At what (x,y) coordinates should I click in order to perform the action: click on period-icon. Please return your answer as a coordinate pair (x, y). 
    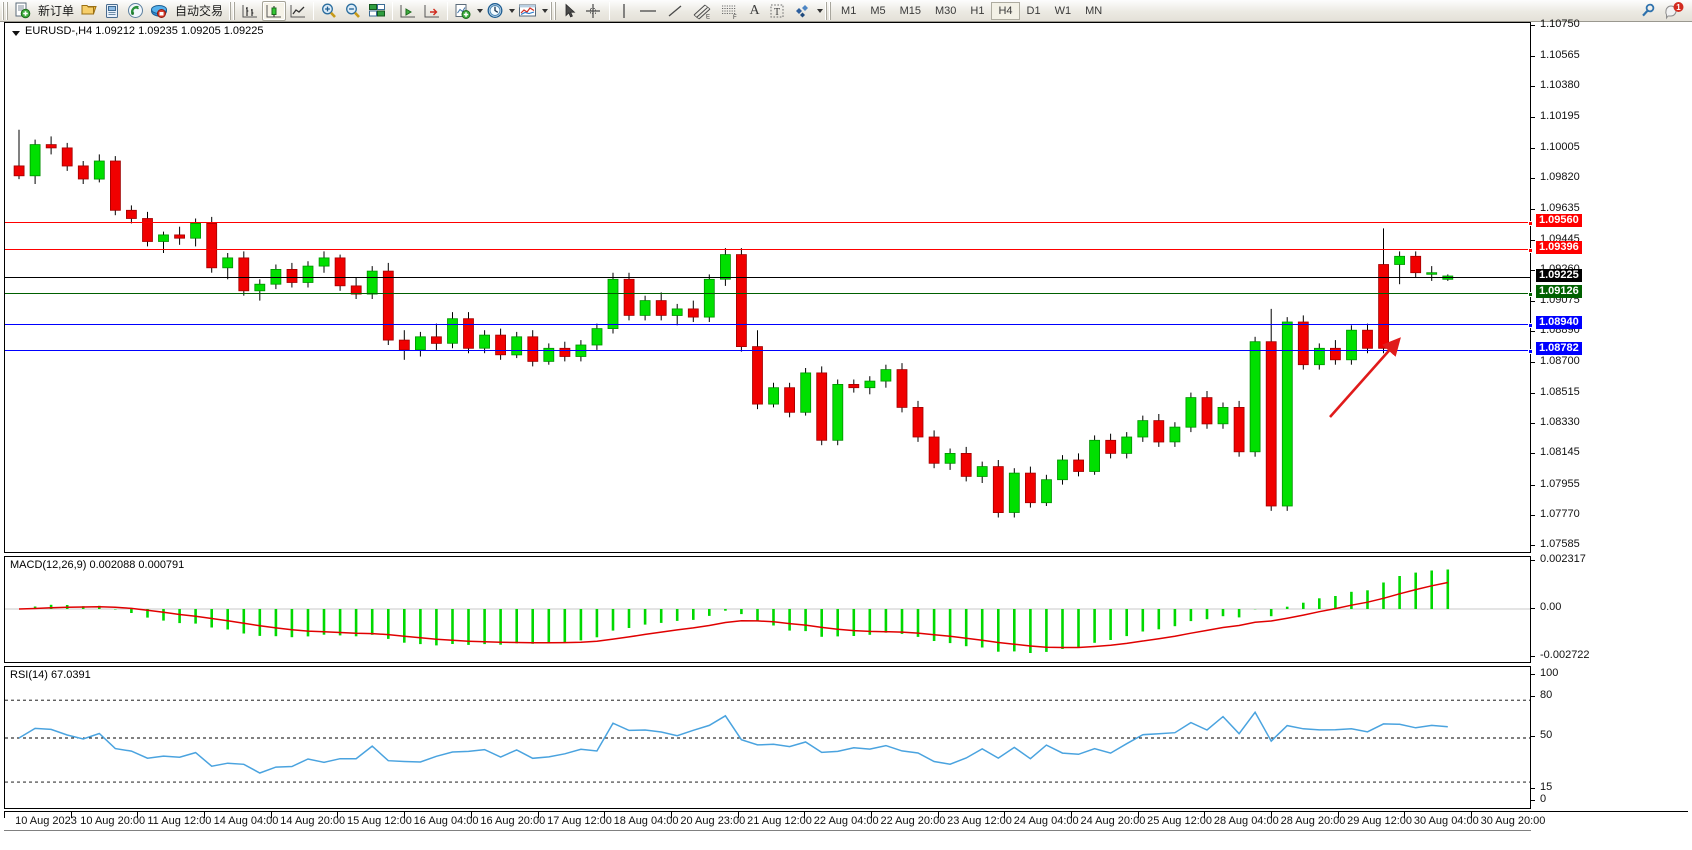
    Looking at the image, I should click on (495, 11).